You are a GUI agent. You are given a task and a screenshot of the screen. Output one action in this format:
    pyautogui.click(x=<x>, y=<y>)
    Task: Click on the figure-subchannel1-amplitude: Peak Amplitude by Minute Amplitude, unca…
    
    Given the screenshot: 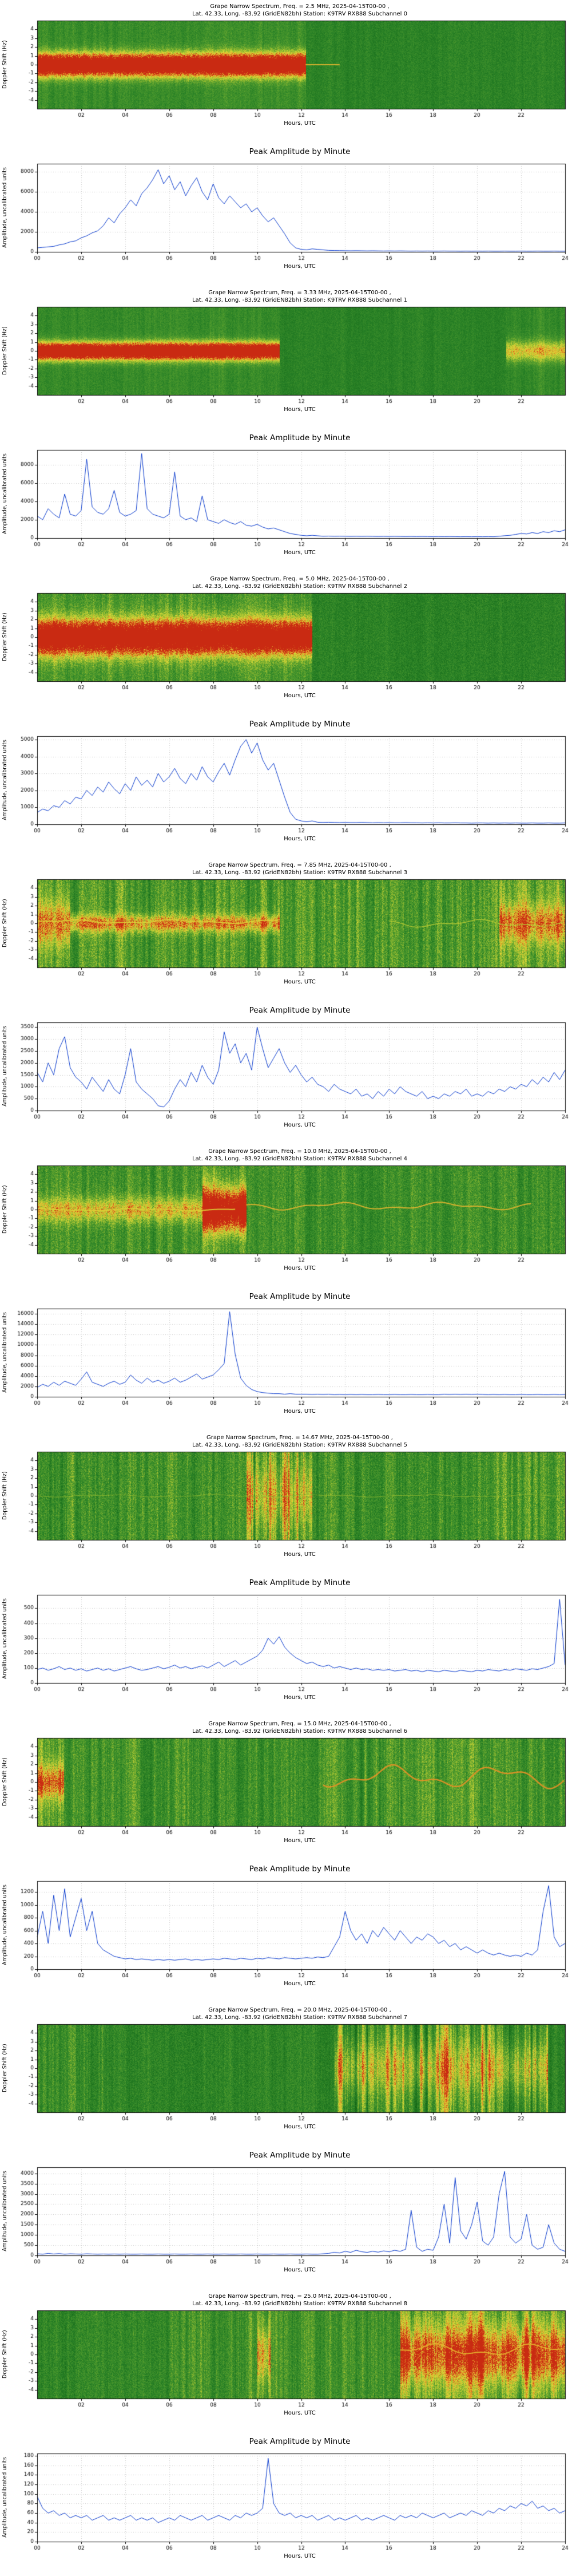 What is the action you would take?
    pyautogui.click(x=286, y=500)
    